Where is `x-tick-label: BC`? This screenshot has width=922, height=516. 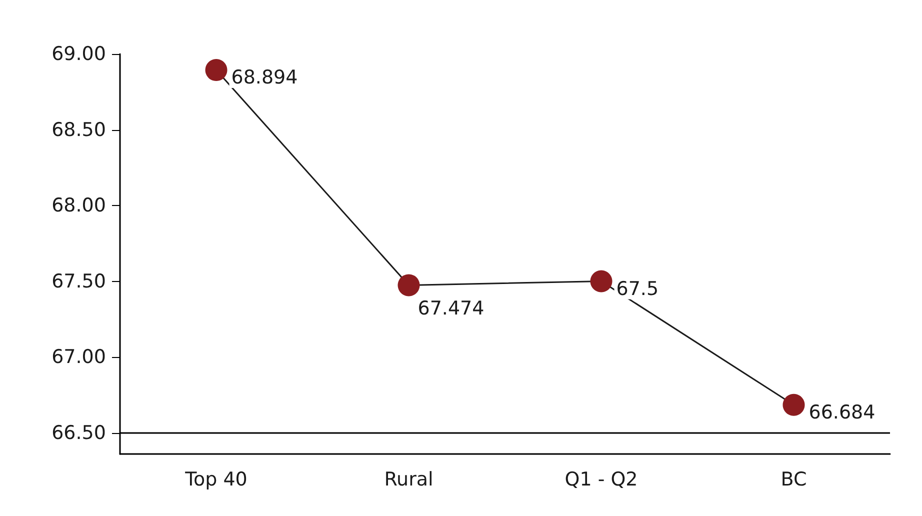
x-tick-label: BC is located at coordinates (793, 479).